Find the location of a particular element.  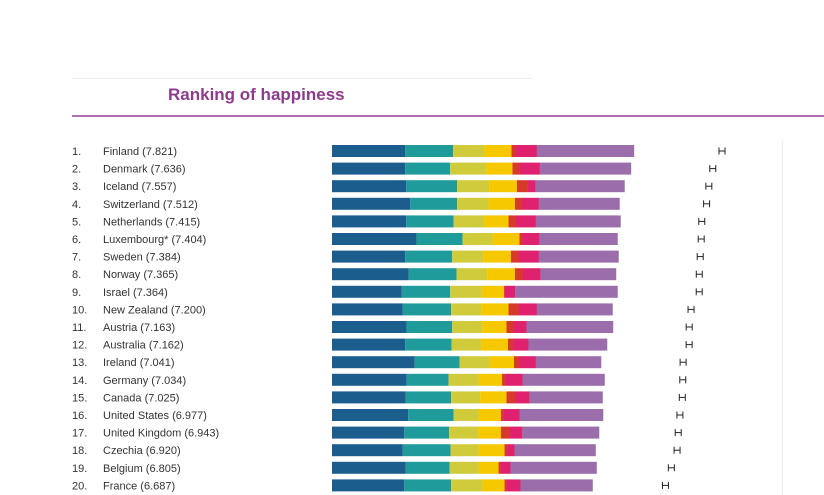

chart-right-guide is located at coordinates (782, 317).